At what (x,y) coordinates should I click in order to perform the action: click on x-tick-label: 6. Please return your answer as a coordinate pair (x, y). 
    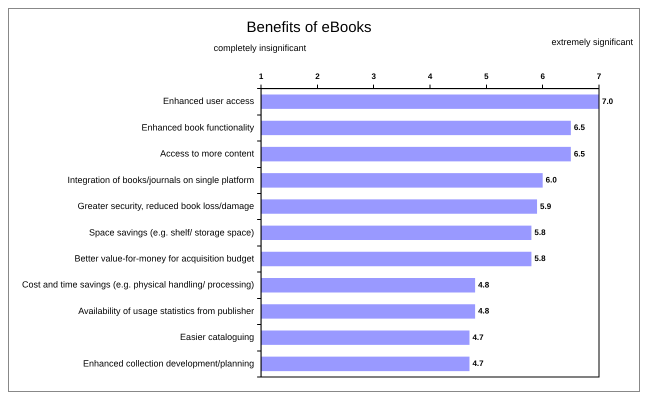
    Looking at the image, I should click on (543, 77).